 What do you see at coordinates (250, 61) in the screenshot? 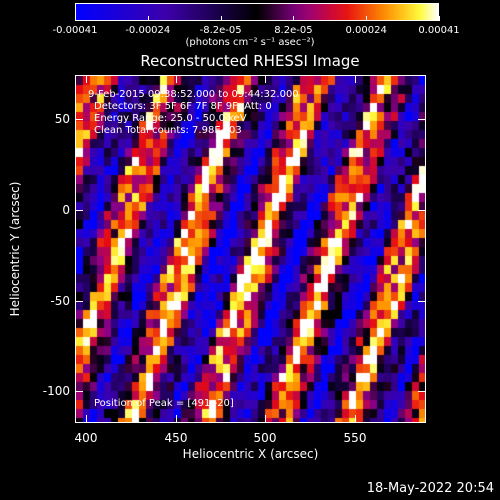
I see `plot-title: Reconstructed RHESSI Image` at bounding box center [250, 61].